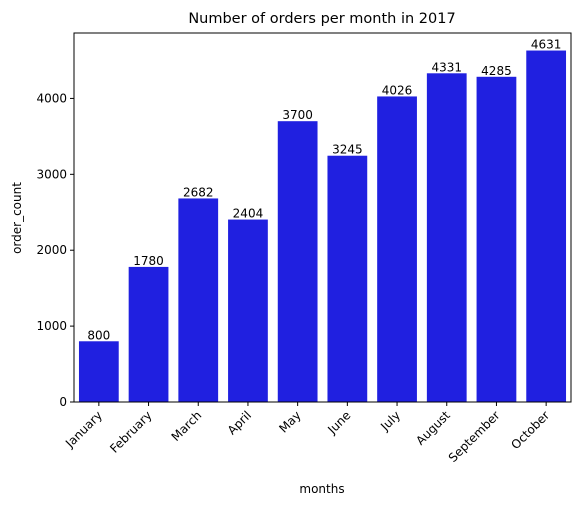 The height and width of the screenshot is (509, 580). What do you see at coordinates (530, 430) in the screenshot?
I see `x-tick-label: October` at bounding box center [530, 430].